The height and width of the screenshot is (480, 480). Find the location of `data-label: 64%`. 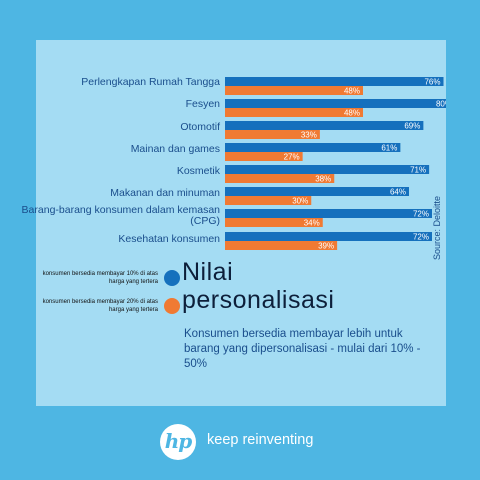

data-label: 64% is located at coordinates (398, 192).